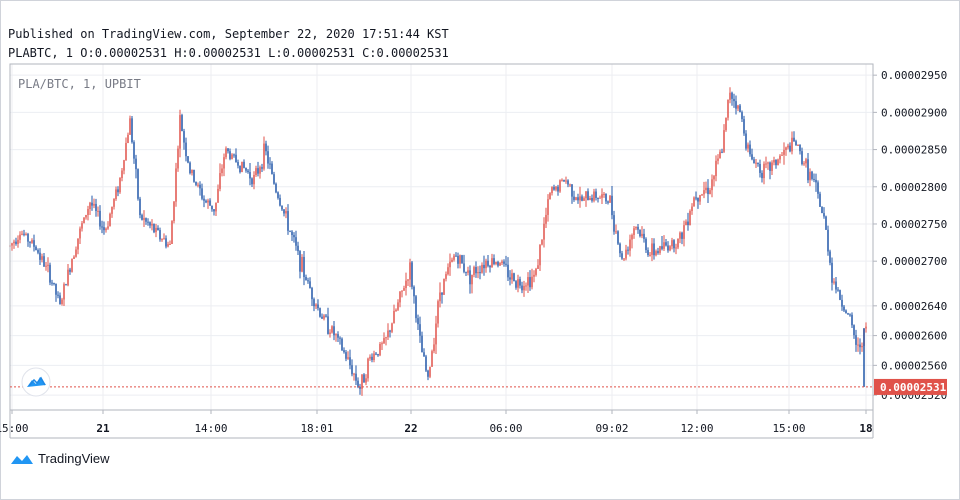  What do you see at coordinates (505, 428) in the screenshot?
I see `x-tick-label: 06:00` at bounding box center [505, 428].